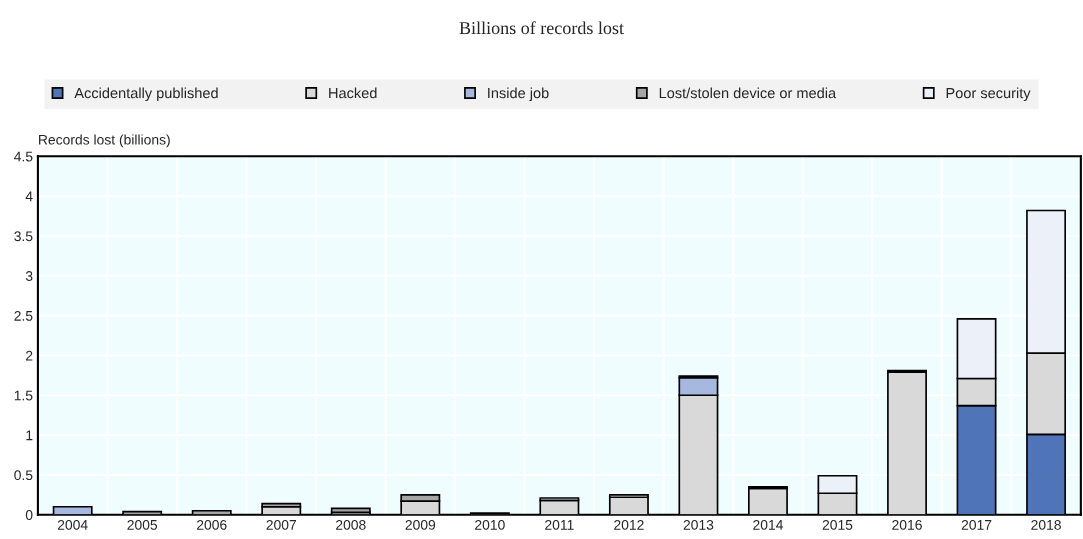  Describe the element at coordinates (748, 93) in the screenshot. I see `legend-label: Lost/stolen device or media` at that location.